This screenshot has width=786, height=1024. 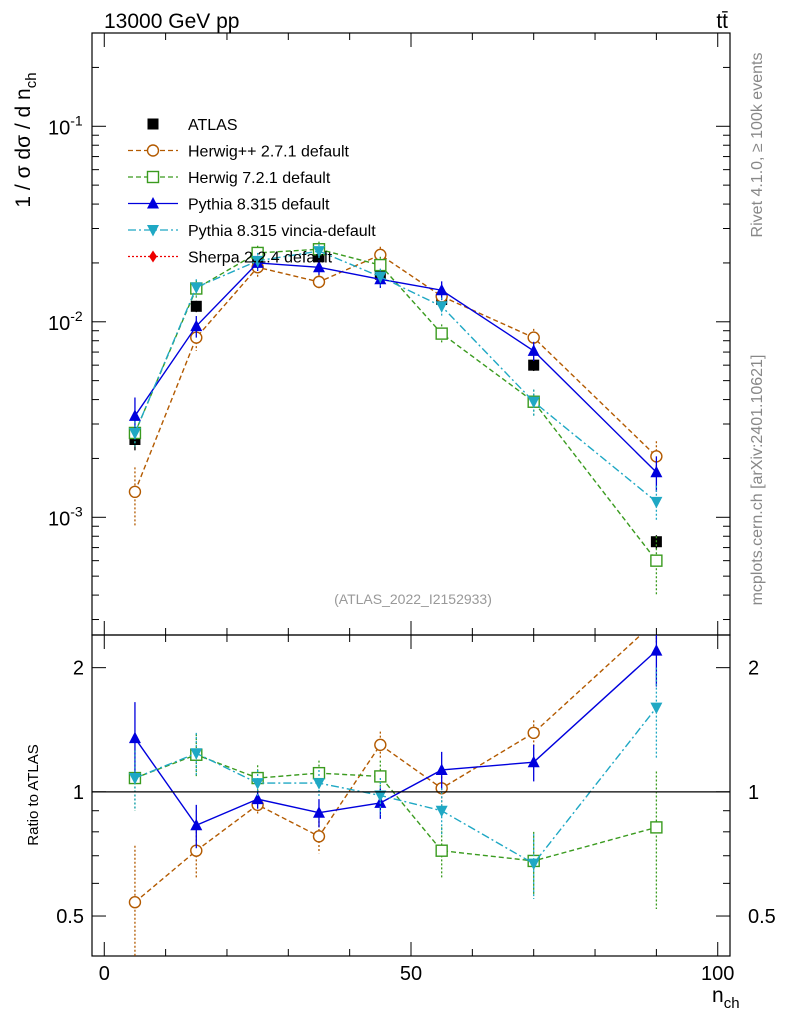 I want to click on legend-label: ATLAS, so click(x=213, y=125).